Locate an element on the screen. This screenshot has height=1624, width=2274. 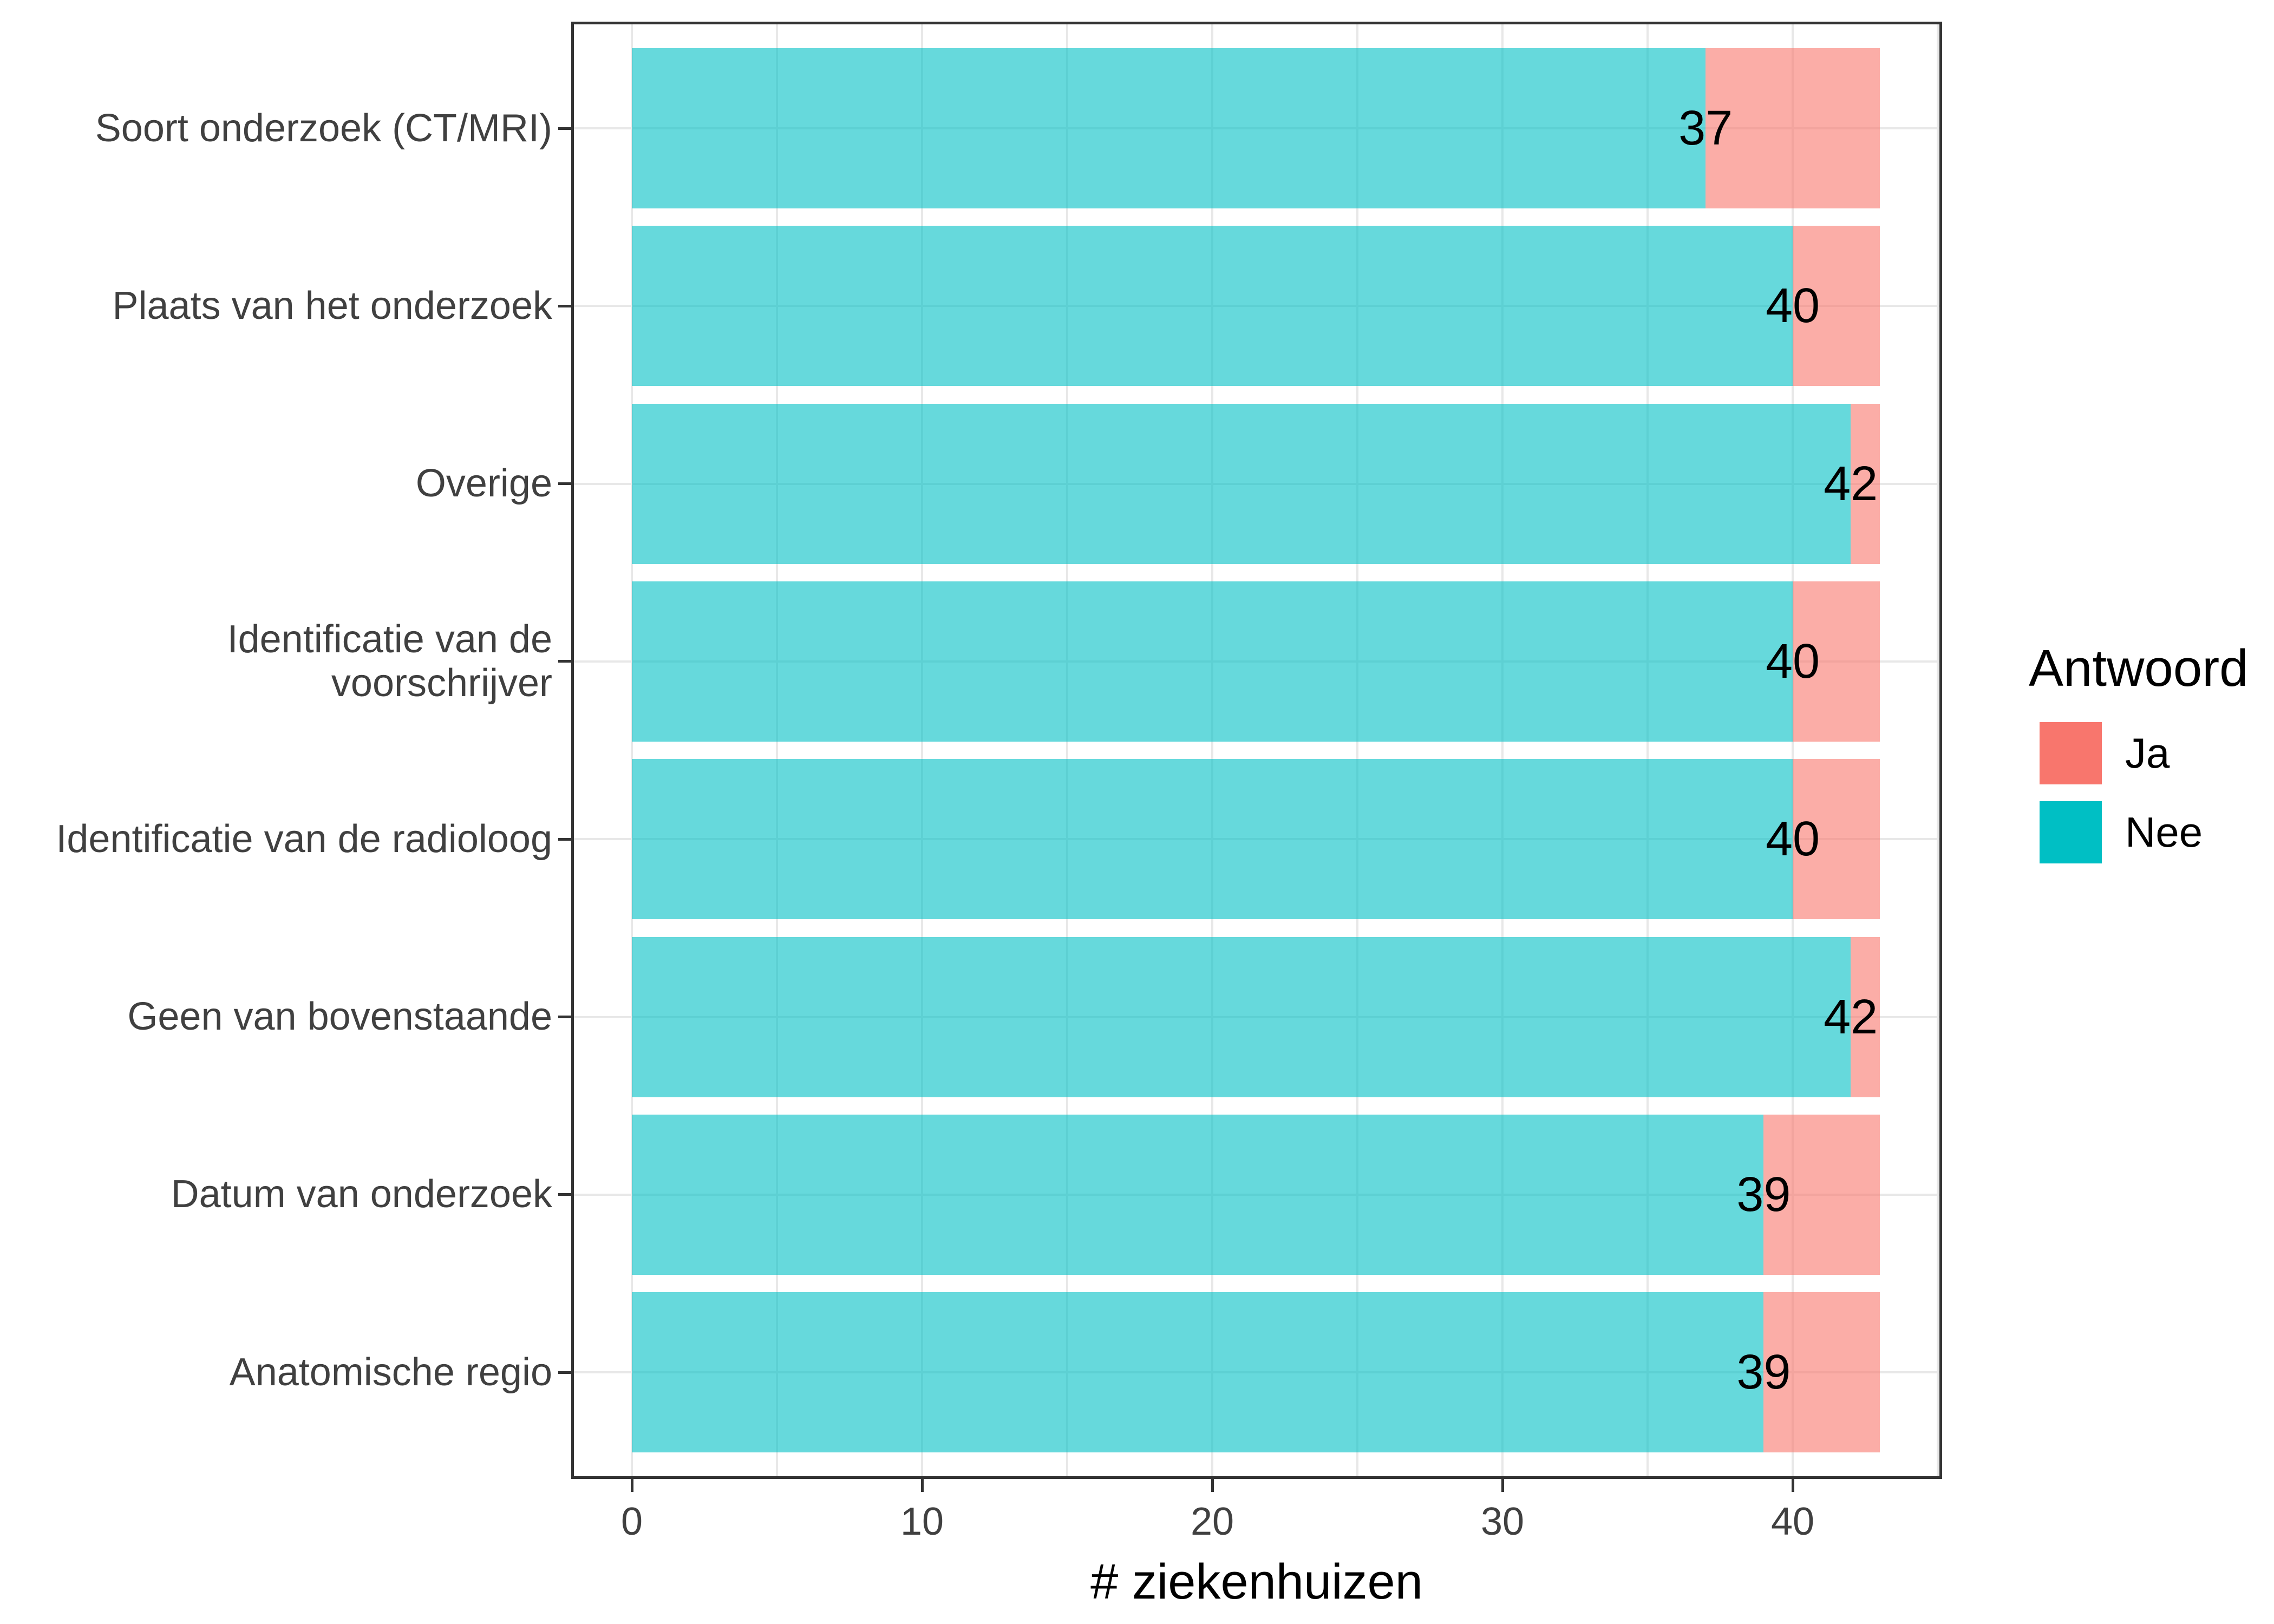
y-axis-category-label: Plaats van het onderzoek is located at coordinates (287, 305).